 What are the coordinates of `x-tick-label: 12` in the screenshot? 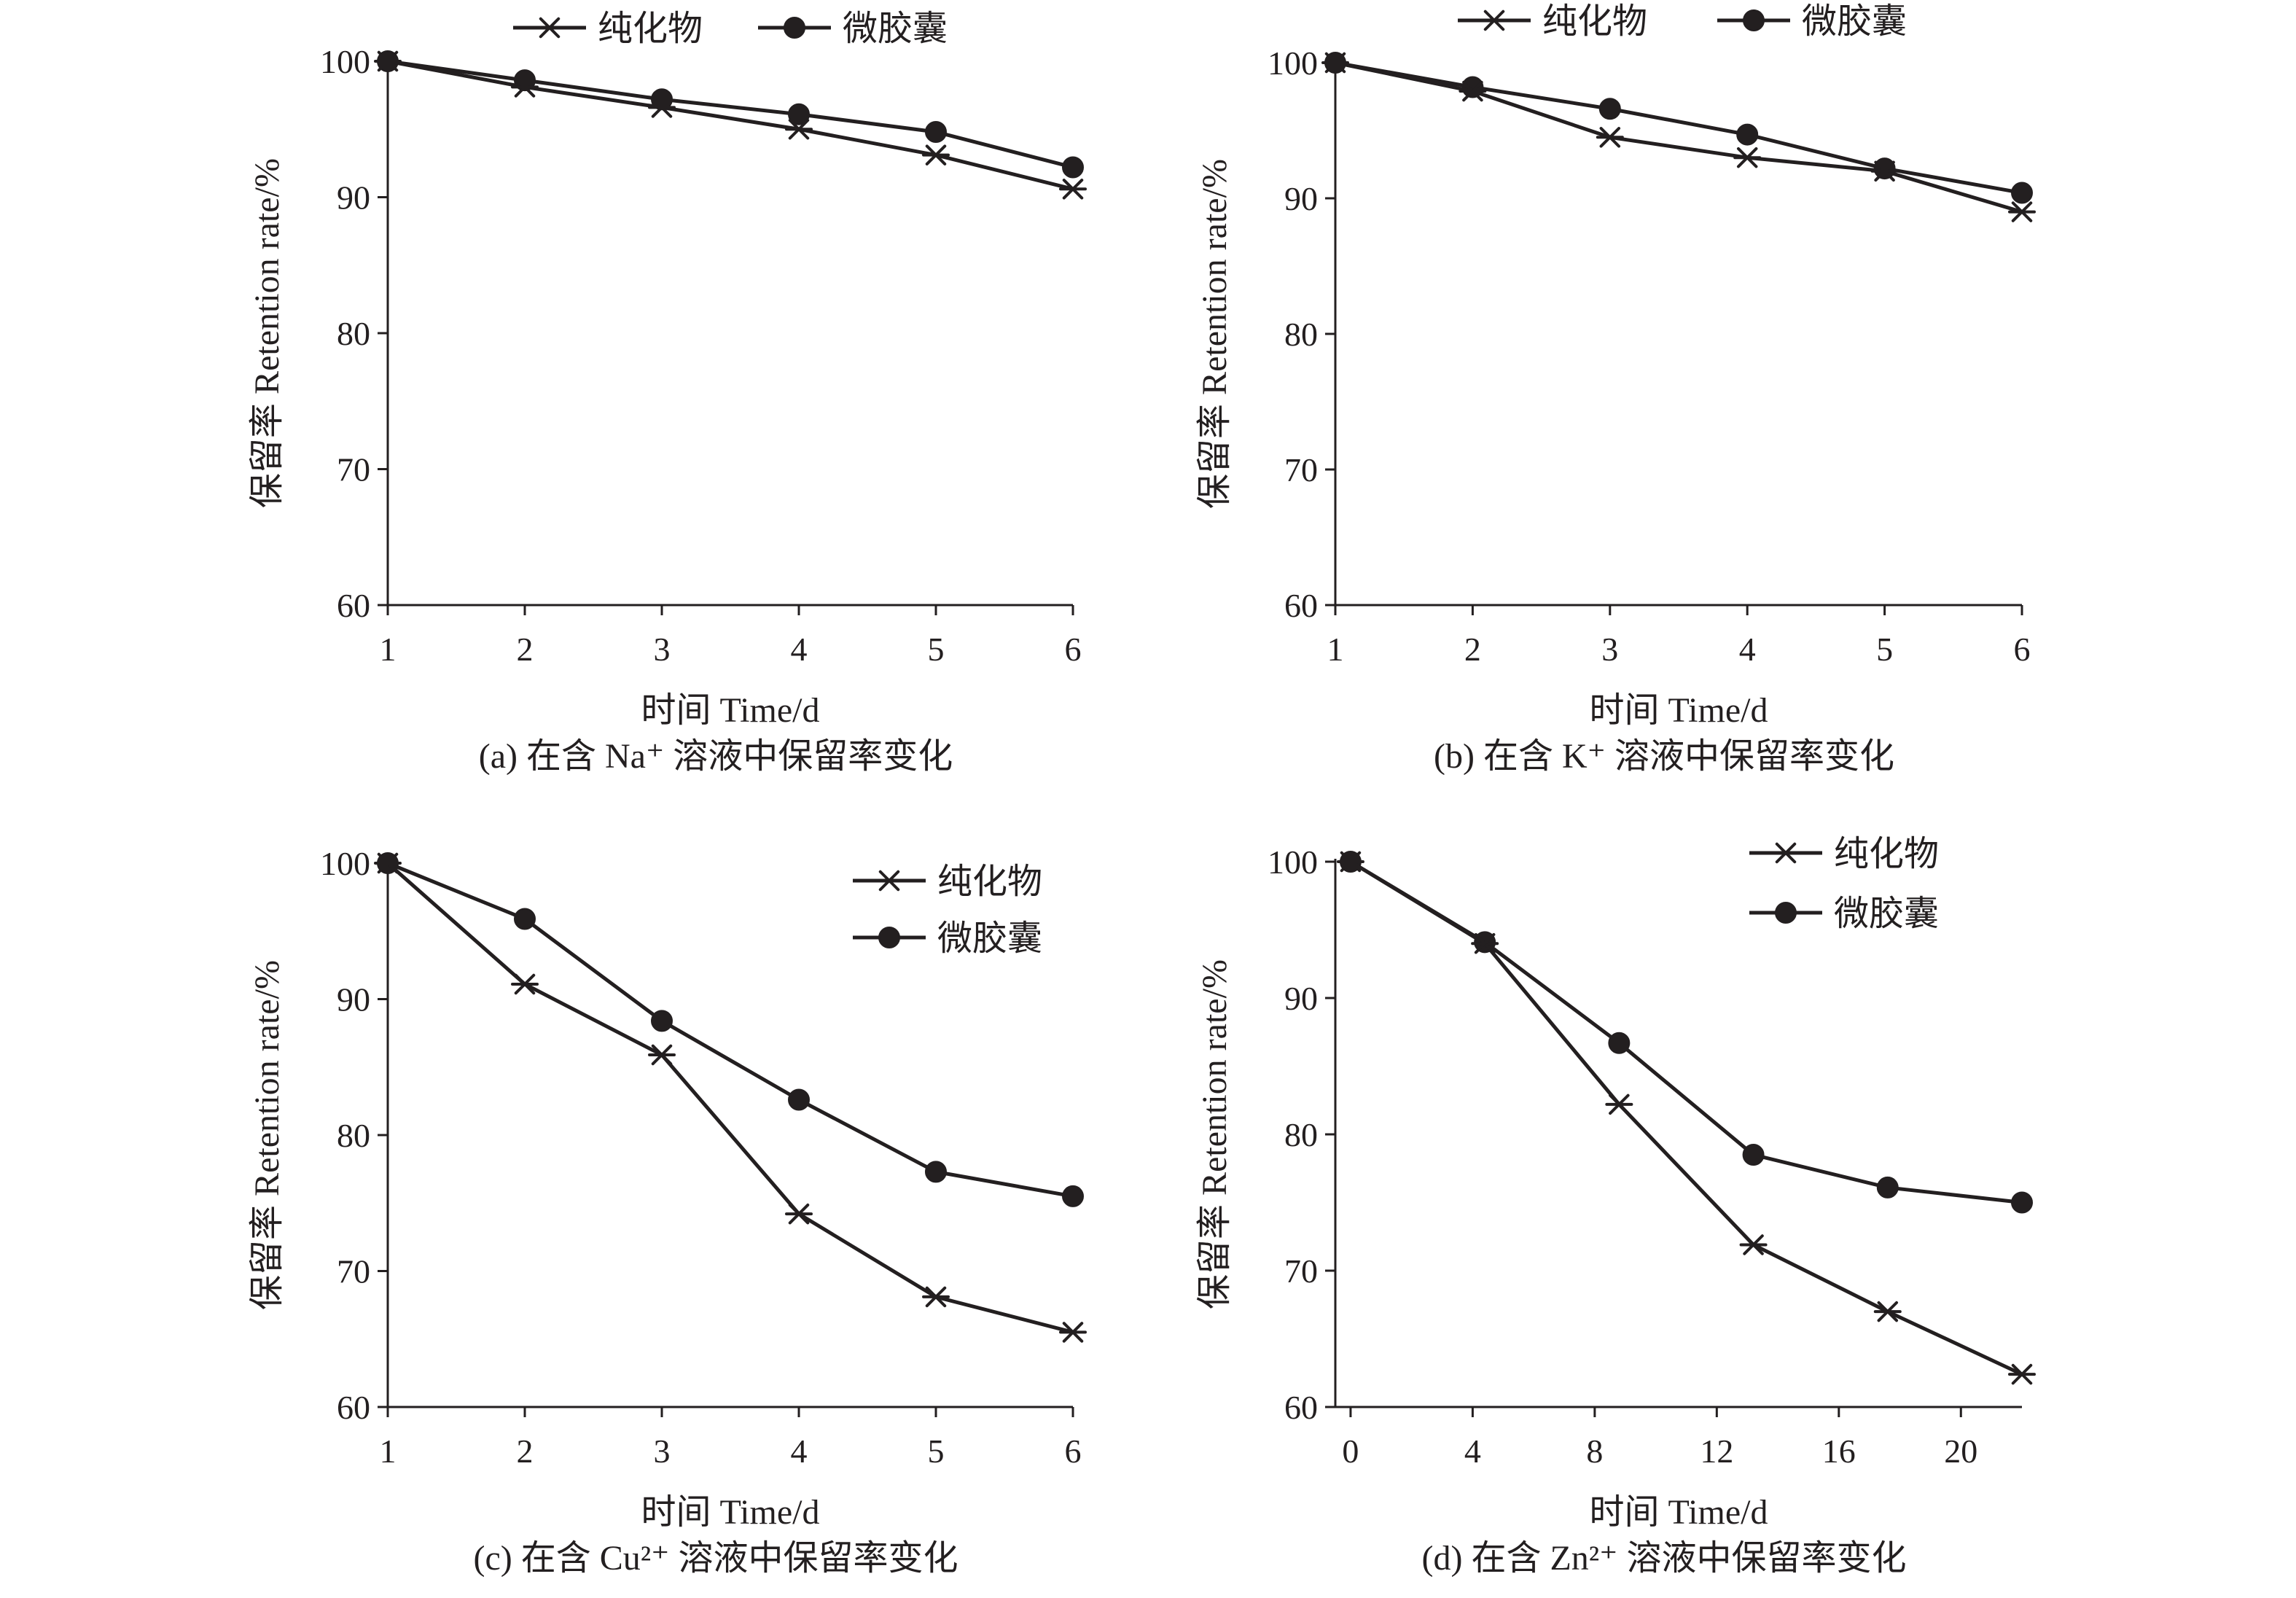 It's located at (1717, 1451).